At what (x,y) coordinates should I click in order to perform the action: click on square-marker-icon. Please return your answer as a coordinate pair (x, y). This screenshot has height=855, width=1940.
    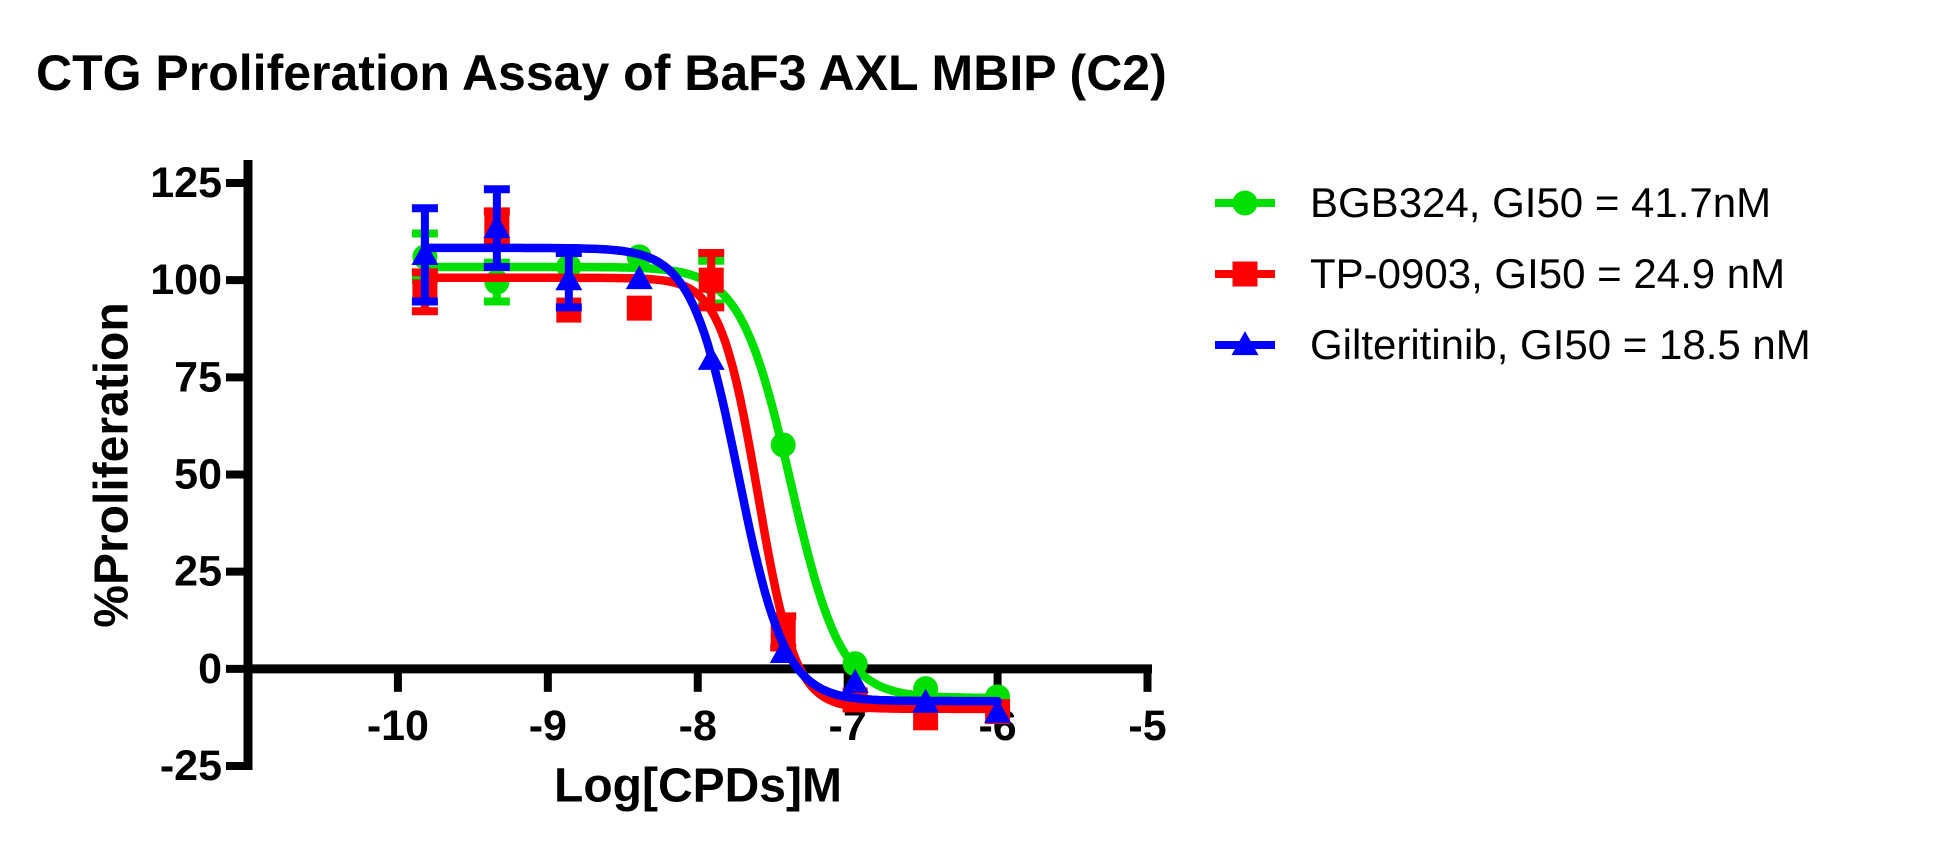
    Looking at the image, I should click on (1245, 274).